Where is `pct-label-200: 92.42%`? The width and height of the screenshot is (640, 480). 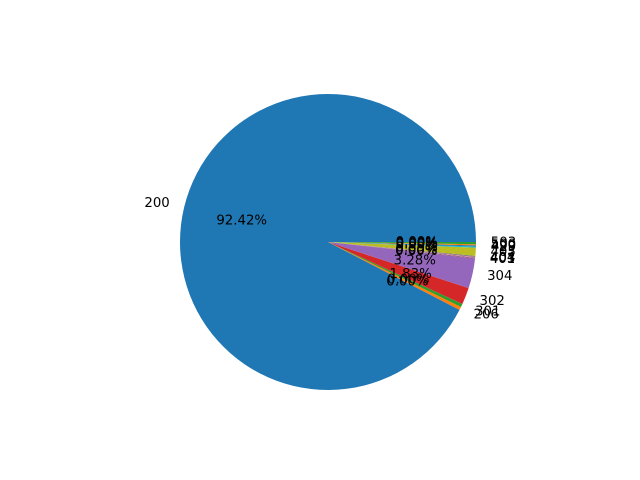 pct-label-200: 92.42% is located at coordinates (241, 221).